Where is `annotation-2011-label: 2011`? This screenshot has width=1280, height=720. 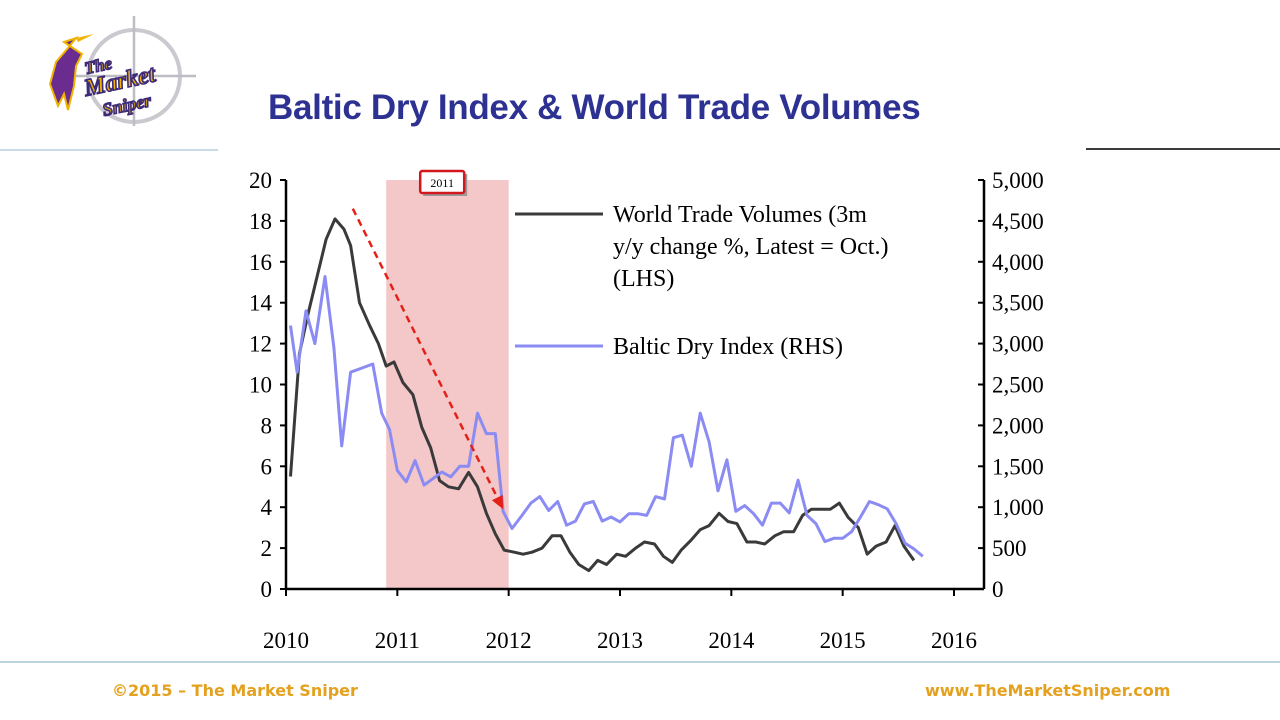 annotation-2011-label: 2011 is located at coordinates (443, 182).